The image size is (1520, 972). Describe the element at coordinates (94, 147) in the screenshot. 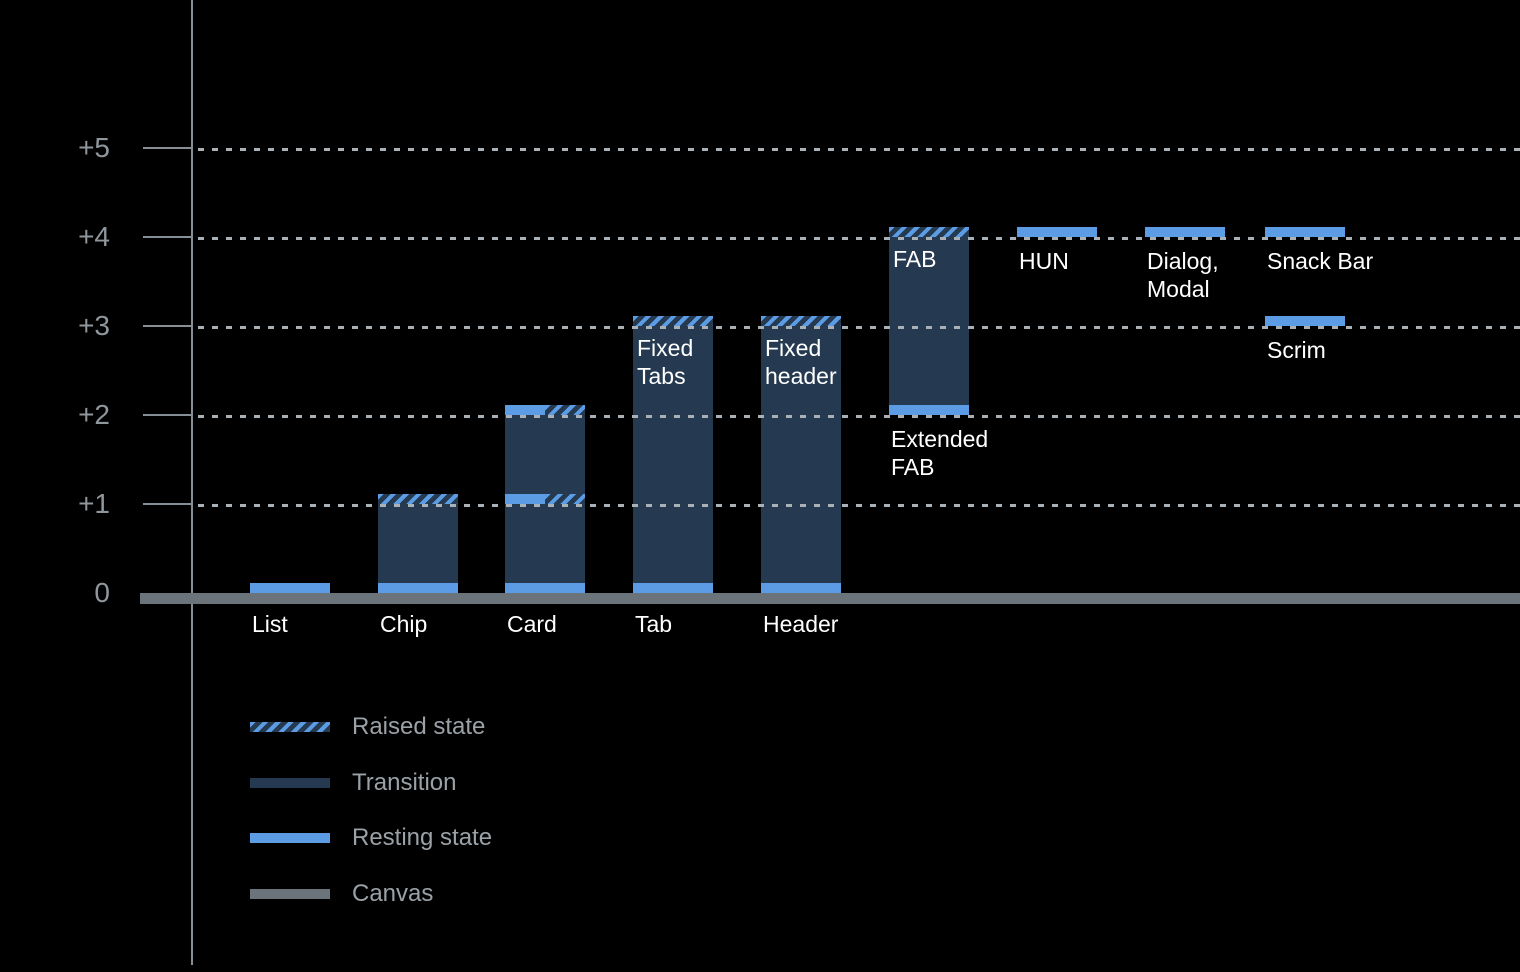

I see `y-axis-label-+5: +5` at that location.